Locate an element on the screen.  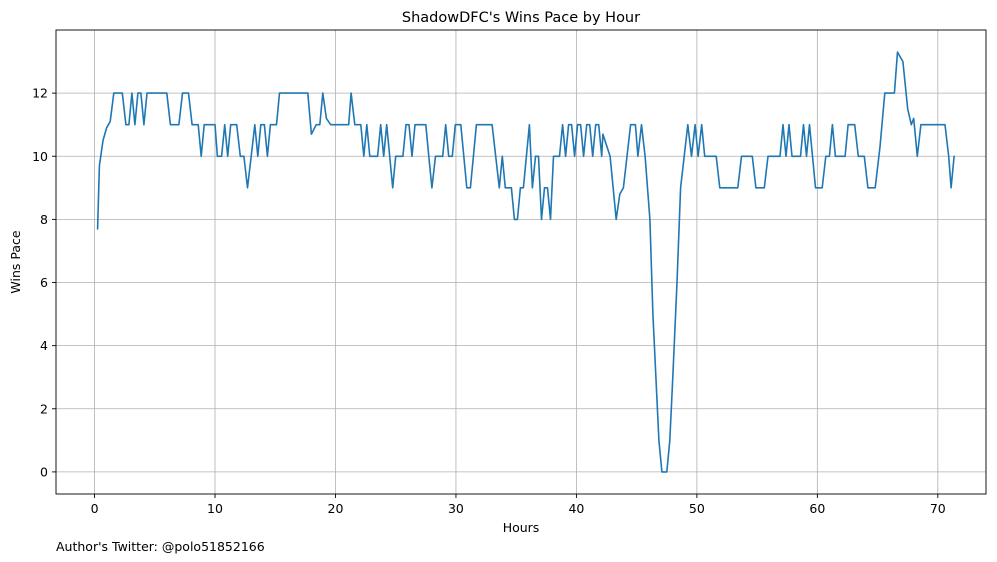
y-tick-label: 2 is located at coordinates (44, 408).